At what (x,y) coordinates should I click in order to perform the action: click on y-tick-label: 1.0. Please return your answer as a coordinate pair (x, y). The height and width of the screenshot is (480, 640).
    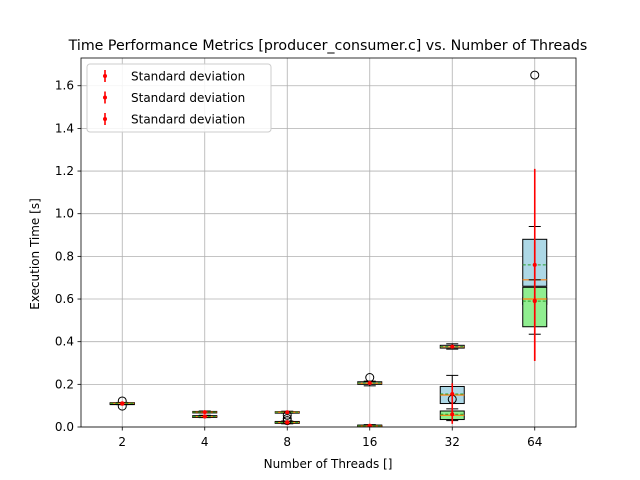
    Looking at the image, I should click on (64, 214).